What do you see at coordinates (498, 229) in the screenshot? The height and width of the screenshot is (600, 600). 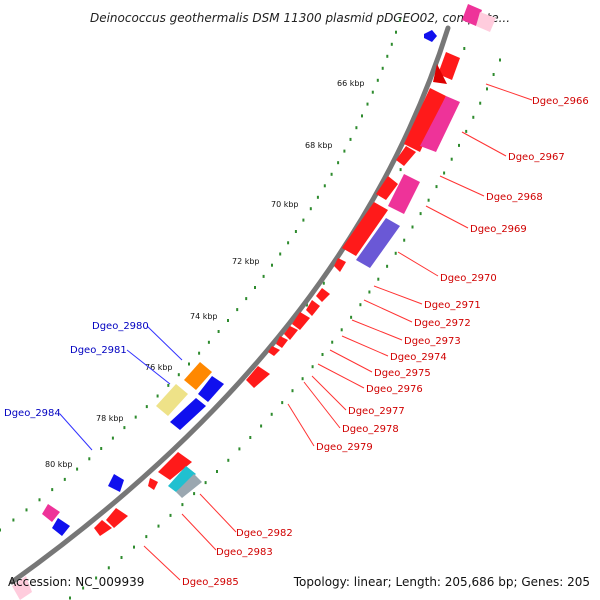 I see `gene-label: Dgeo_2969` at bounding box center [498, 229].